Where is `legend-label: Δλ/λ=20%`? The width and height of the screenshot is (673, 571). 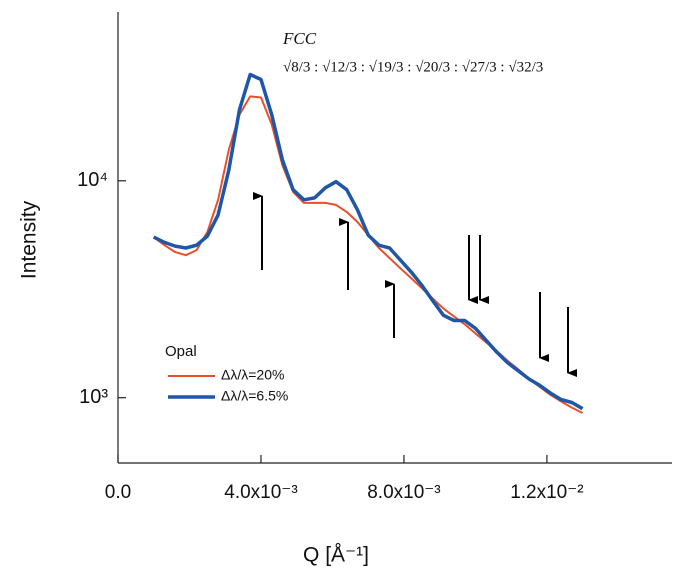
legend-label: Δλ/λ=20% is located at coordinates (252, 375).